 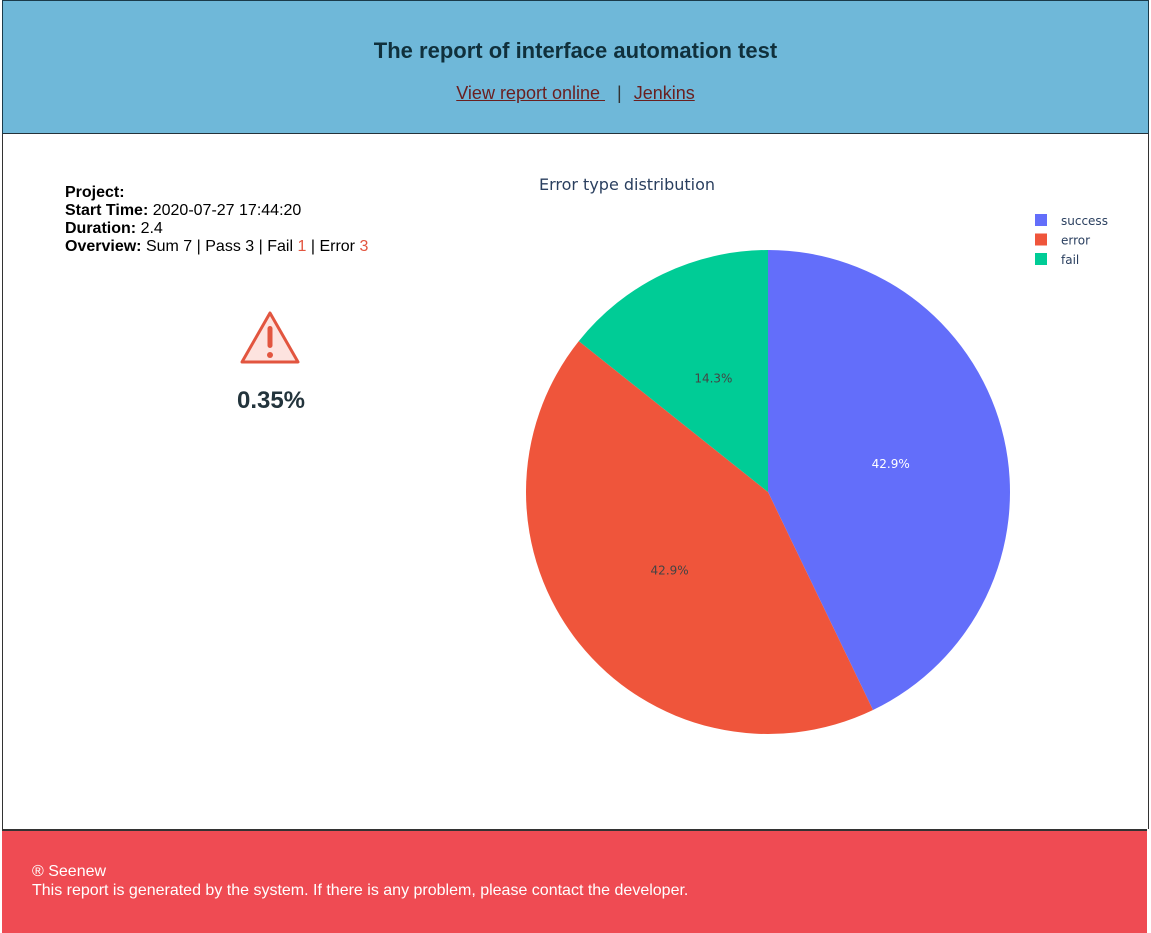 What do you see at coordinates (673, 371) in the screenshot?
I see `pie-slice-fail` at bounding box center [673, 371].